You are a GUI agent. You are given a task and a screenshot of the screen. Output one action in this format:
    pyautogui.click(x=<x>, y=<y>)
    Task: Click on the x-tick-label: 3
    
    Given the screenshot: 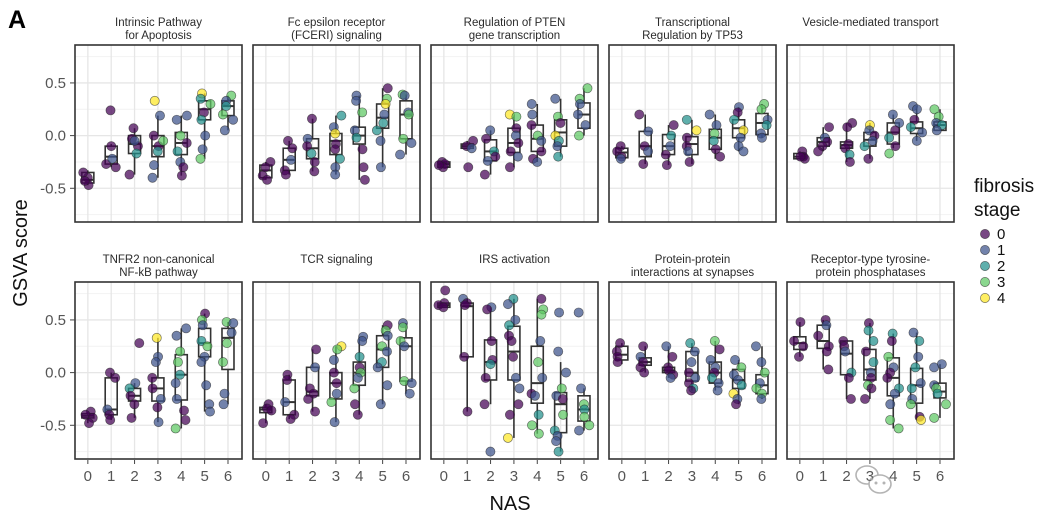 What is the action you would take?
    pyautogui.click(x=158, y=476)
    